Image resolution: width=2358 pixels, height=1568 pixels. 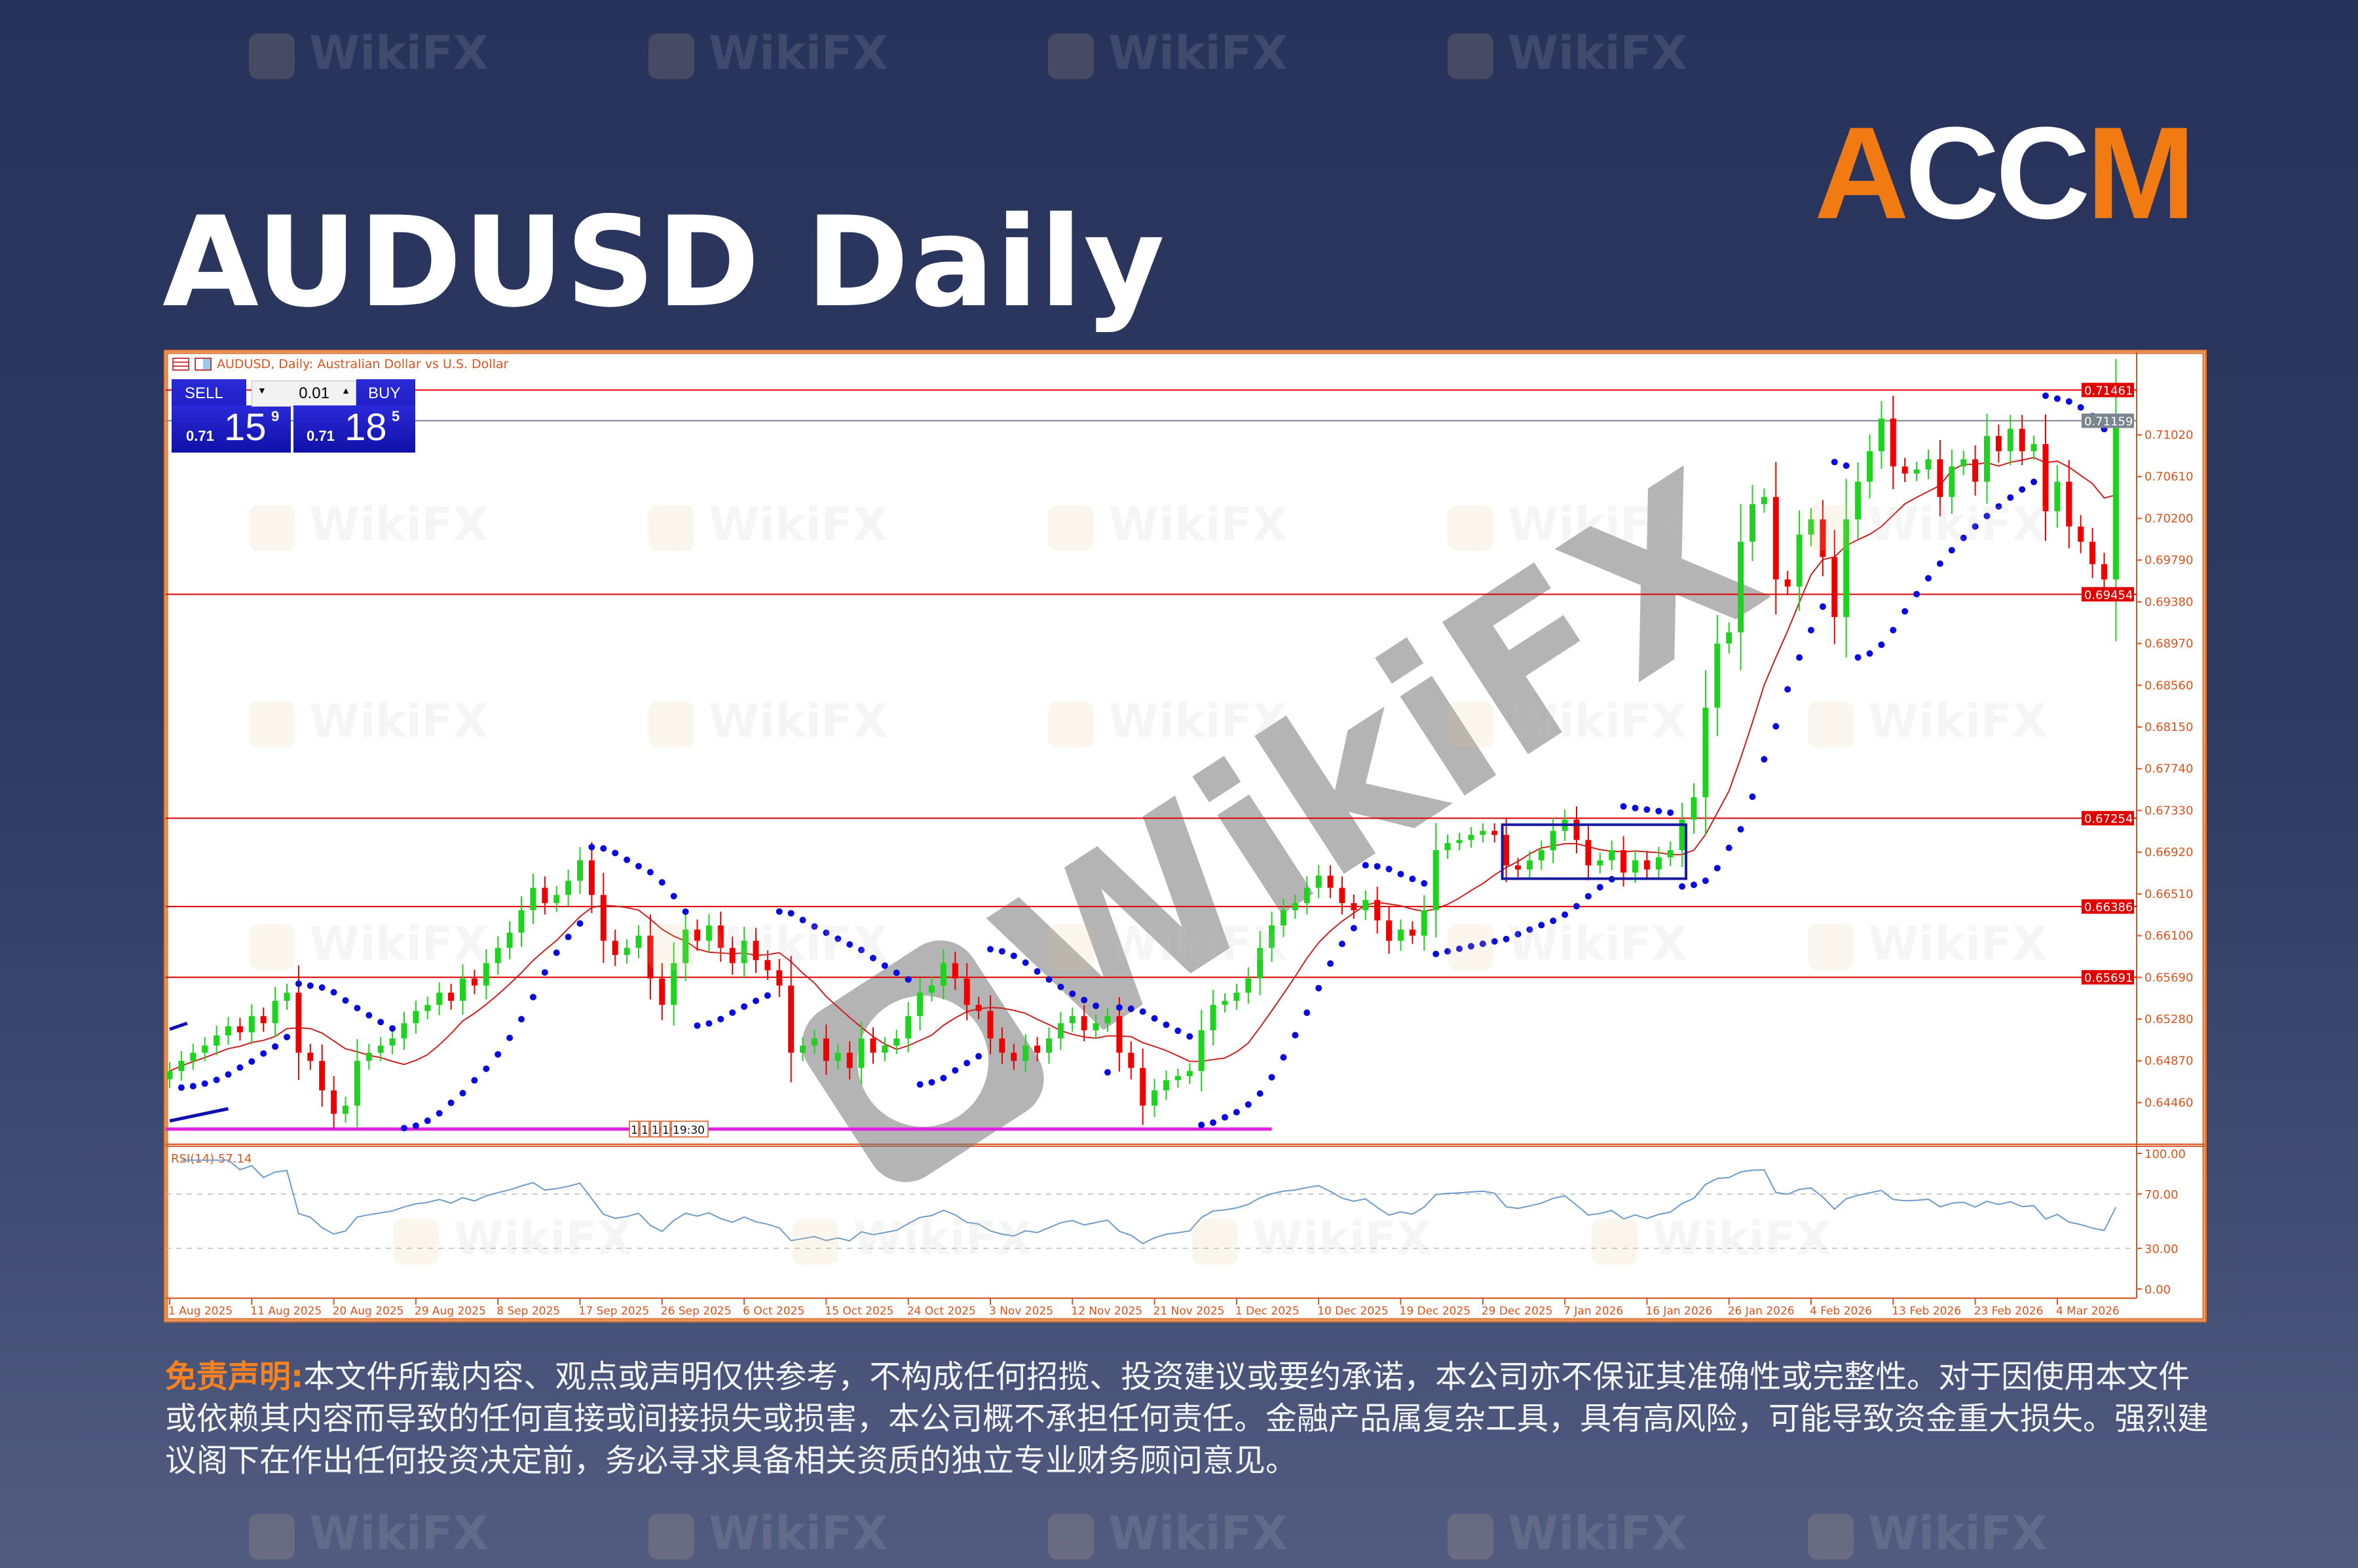 What do you see at coordinates (697, 1311) in the screenshot?
I see `x-tick-label: 26 Sep 2025` at bounding box center [697, 1311].